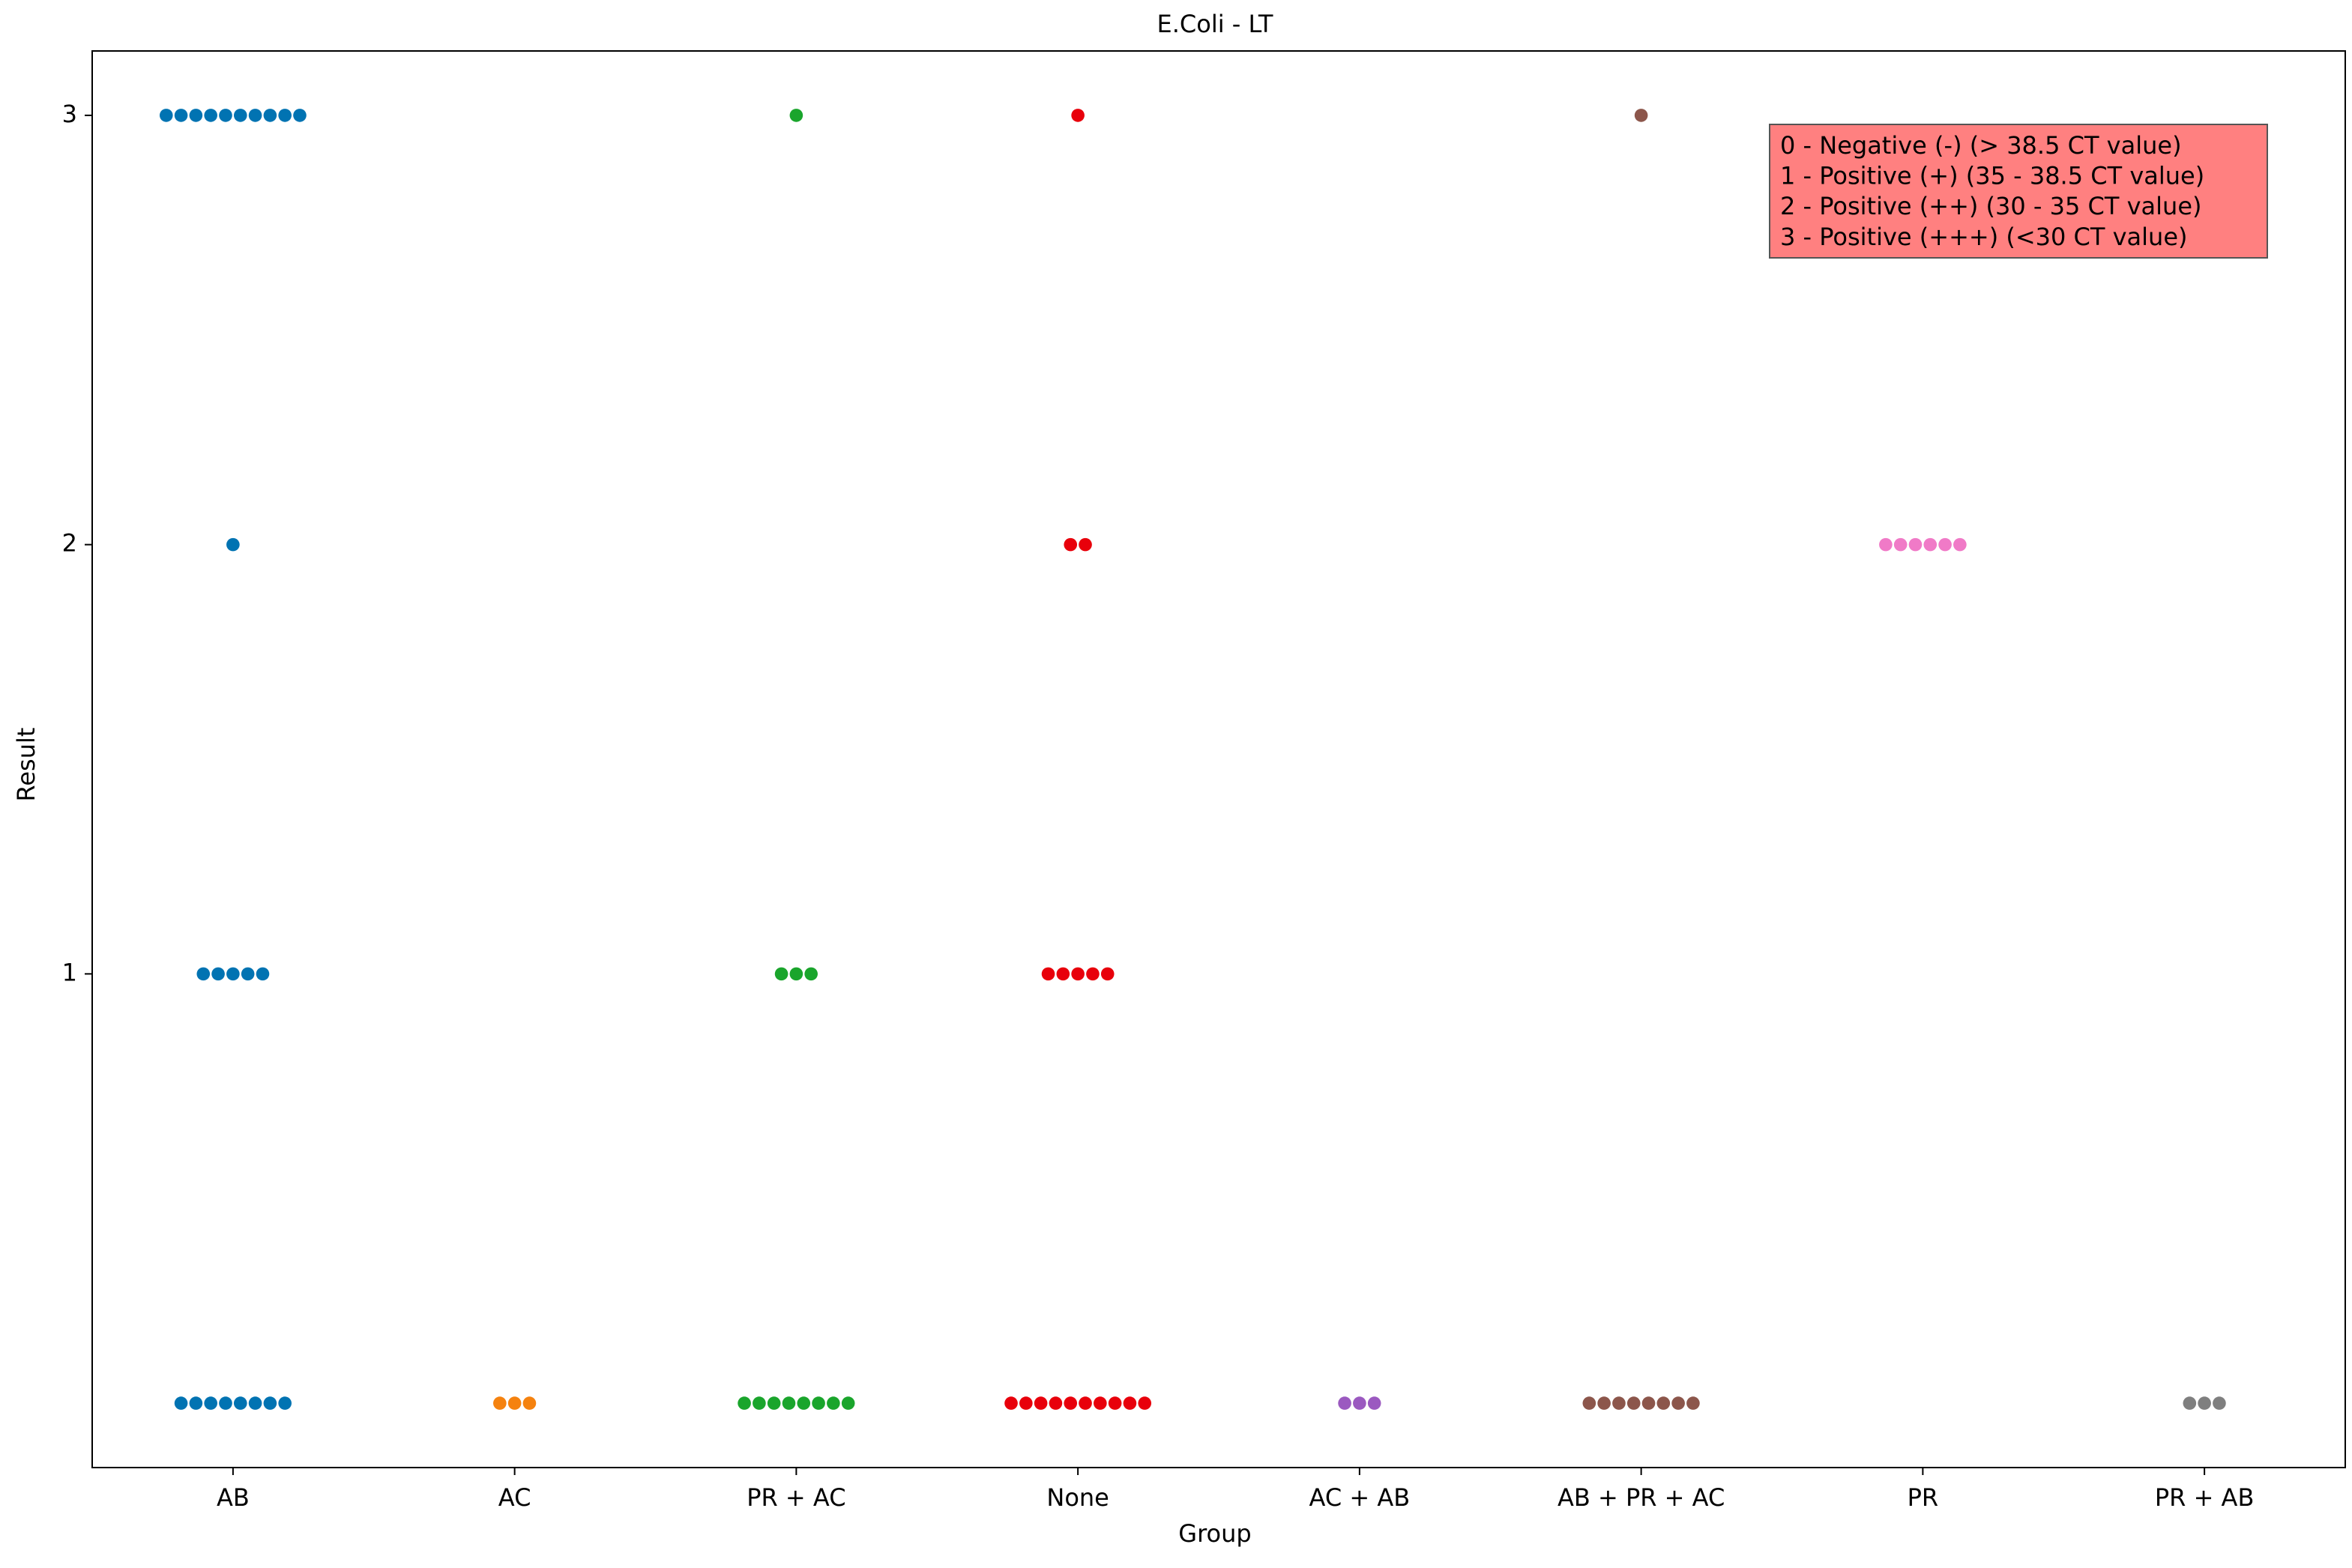 This screenshot has width=2352, height=1568. What do you see at coordinates (1981, 145) in the screenshot?
I see `annotation-line: 0 - Negative (-) (> 38.5 CT value)` at bounding box center [1981, 145].